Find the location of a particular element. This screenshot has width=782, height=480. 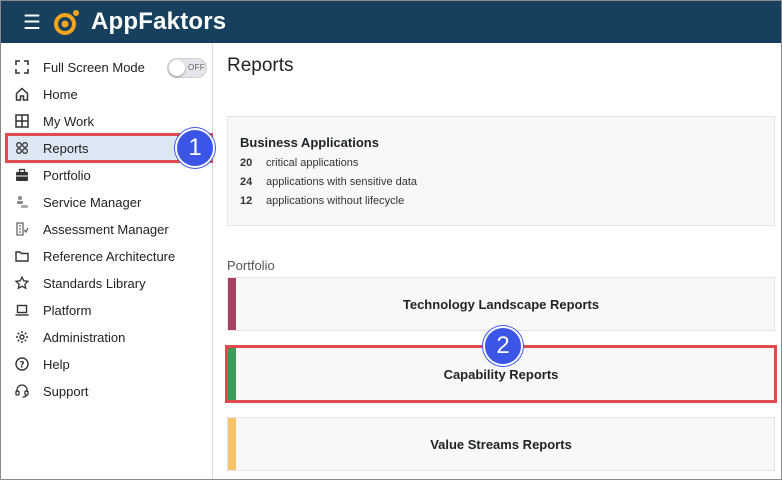

value-streams-reports-card: Value Streams Reports is located at coordinates (501, 444).